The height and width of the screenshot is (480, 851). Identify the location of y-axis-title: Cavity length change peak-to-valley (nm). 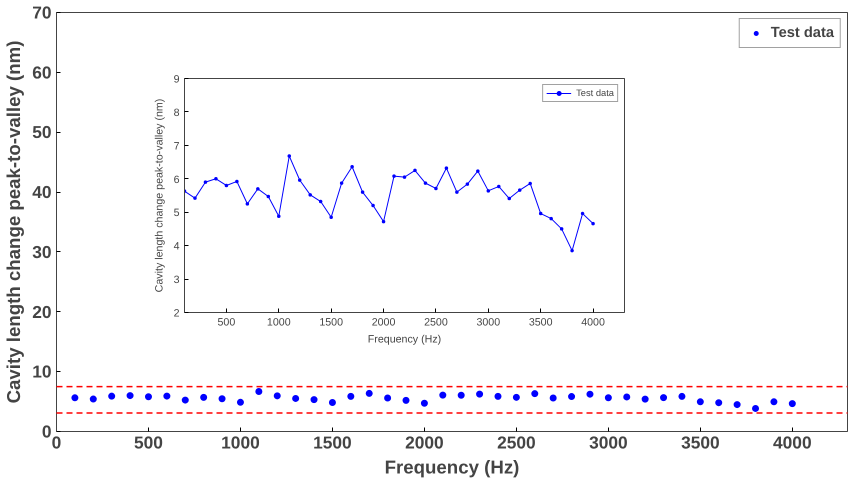
(160, 195).